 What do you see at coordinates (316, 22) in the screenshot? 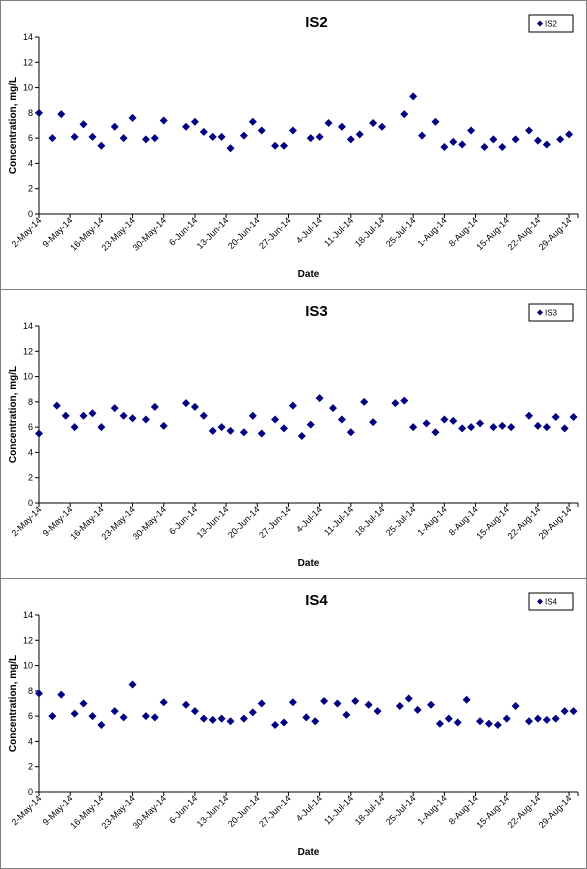
I see `chart-title: IS2` at bounding box center [316, 22].